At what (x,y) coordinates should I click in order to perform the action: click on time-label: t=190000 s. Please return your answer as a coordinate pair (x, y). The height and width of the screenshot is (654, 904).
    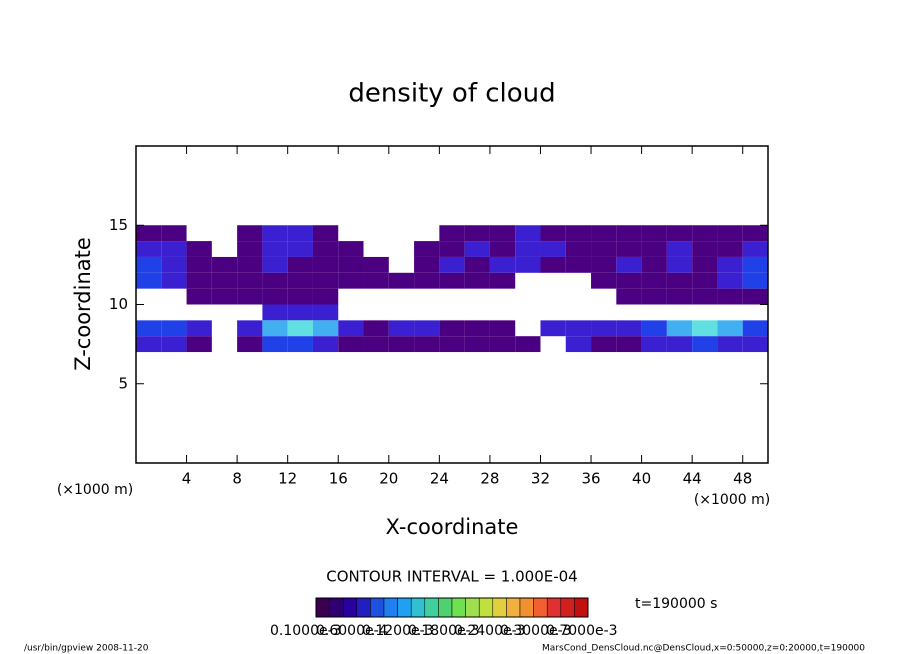
    Looking at the image, I should click on (676, 604).